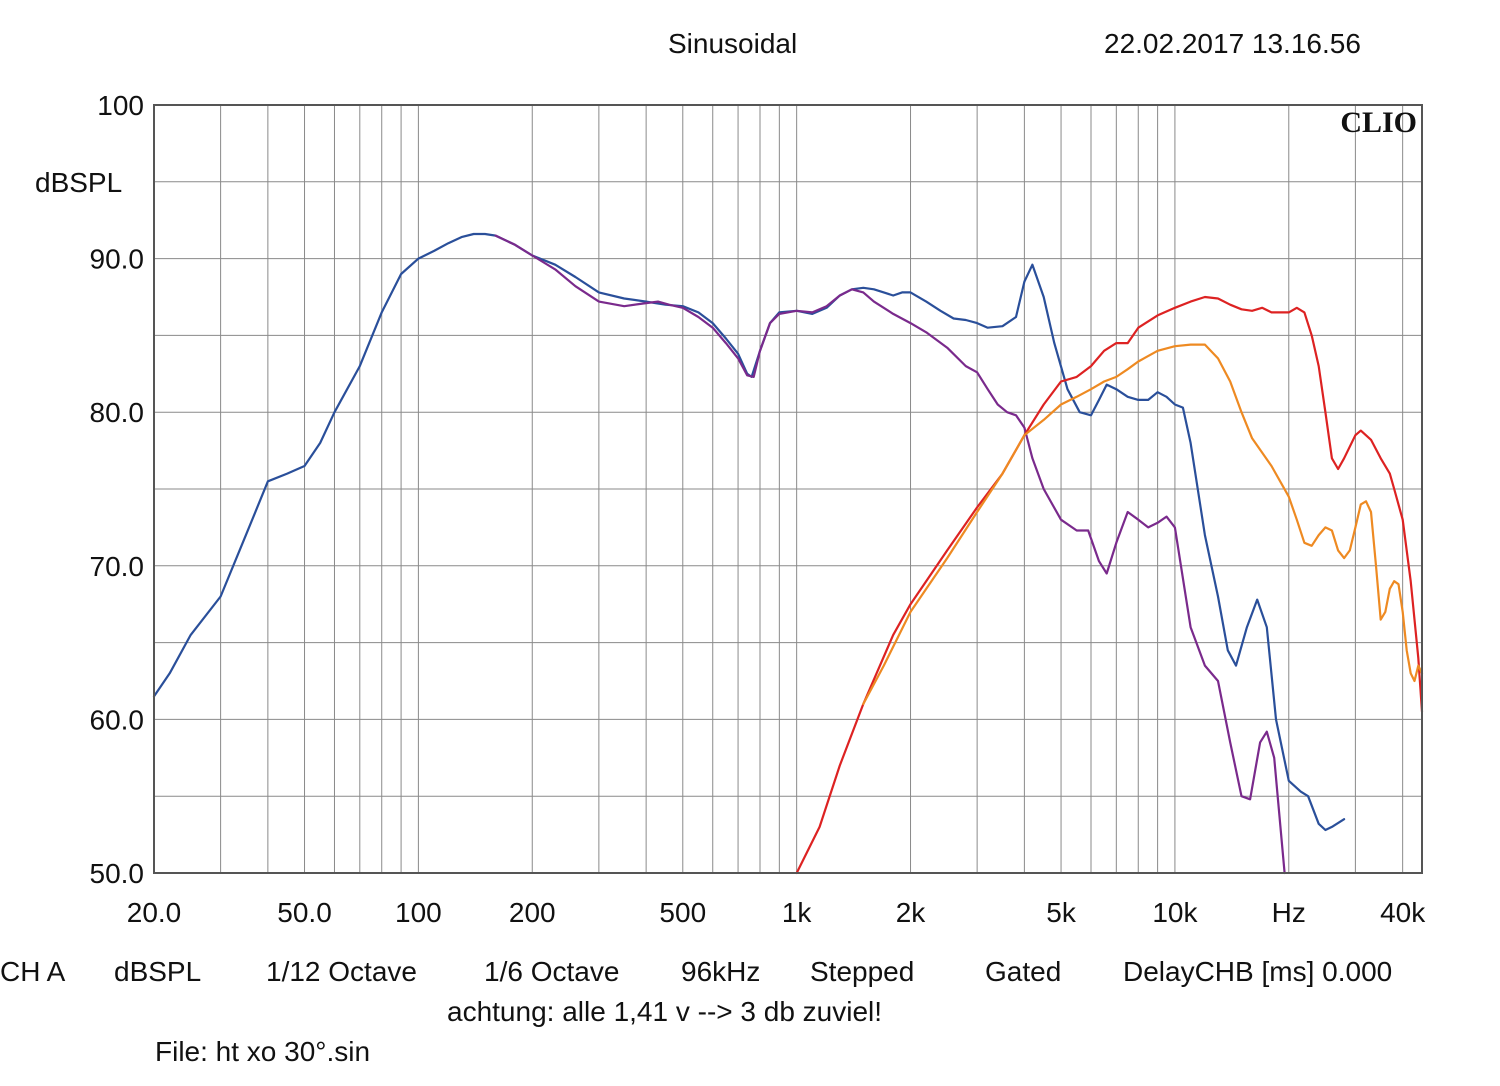  What do you see at coordinates (158, 971) in the screenshot?
I see `setting-unit: dBSPL` at bounding box center [158, 971].